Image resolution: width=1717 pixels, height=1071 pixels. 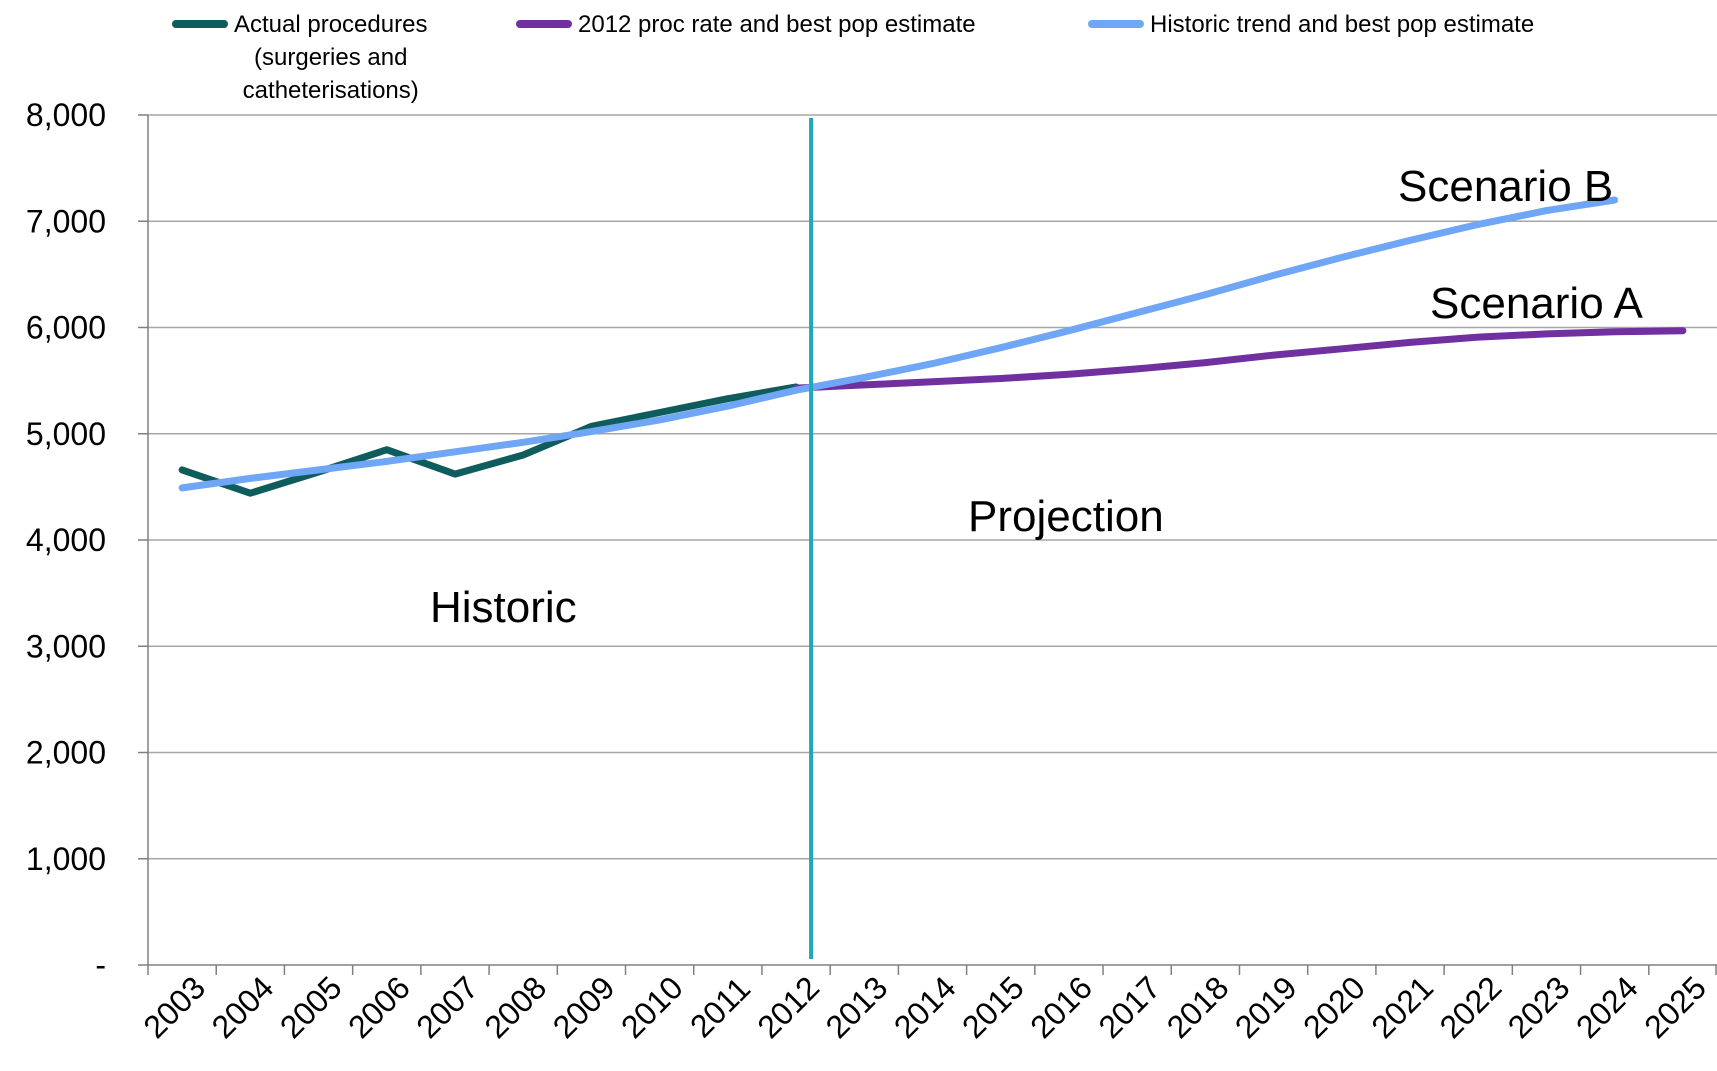 I want to click on x-tick-label-2021: 2021, so click(x=1402, y=1007).